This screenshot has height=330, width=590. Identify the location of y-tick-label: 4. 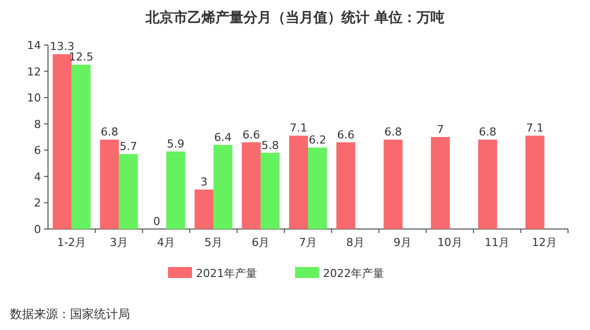
(37, 177).